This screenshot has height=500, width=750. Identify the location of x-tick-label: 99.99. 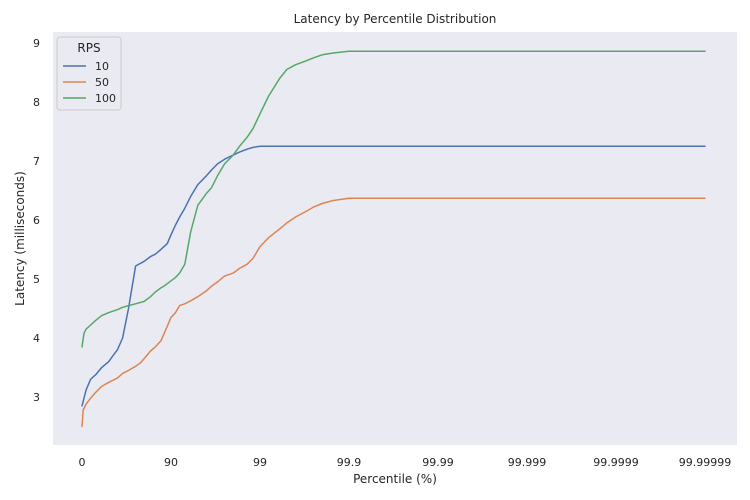
(438, 462).